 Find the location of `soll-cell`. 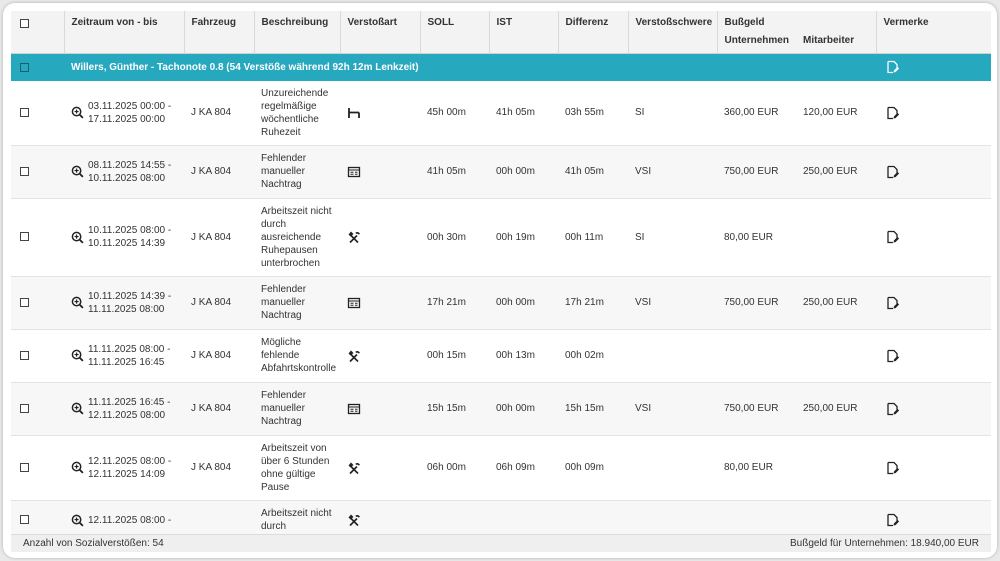

soll-cell is located at coordinates (454, 517).